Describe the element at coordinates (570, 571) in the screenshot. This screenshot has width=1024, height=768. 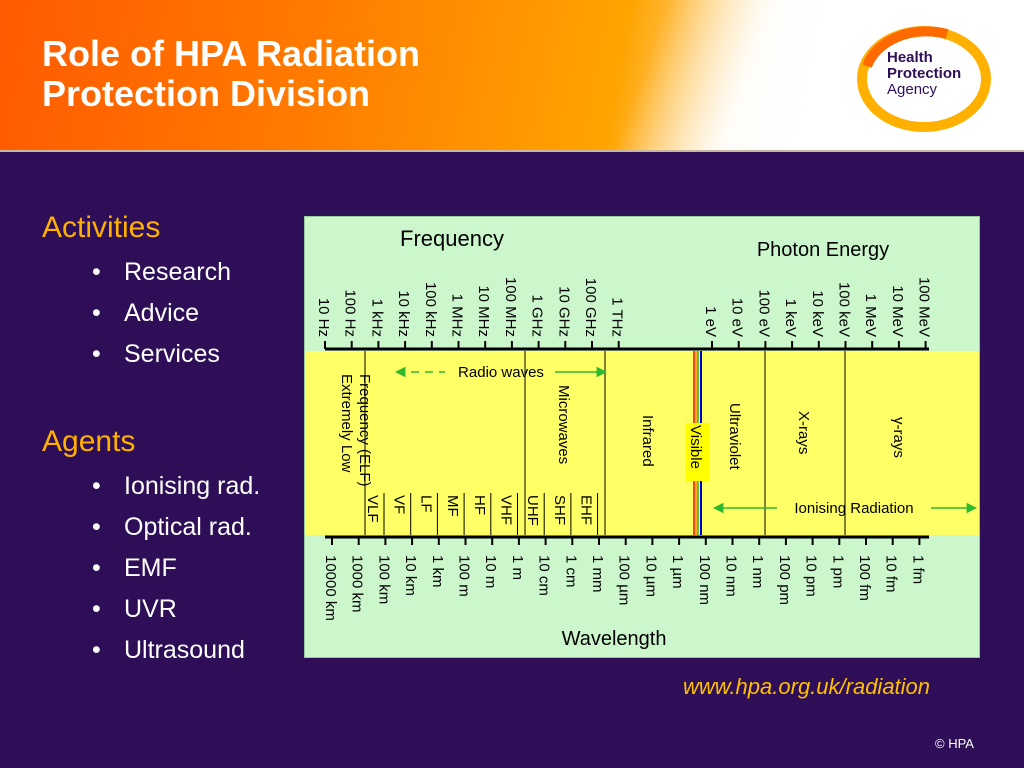
I see `wavelength-tick-label: 1 cm` at that location.